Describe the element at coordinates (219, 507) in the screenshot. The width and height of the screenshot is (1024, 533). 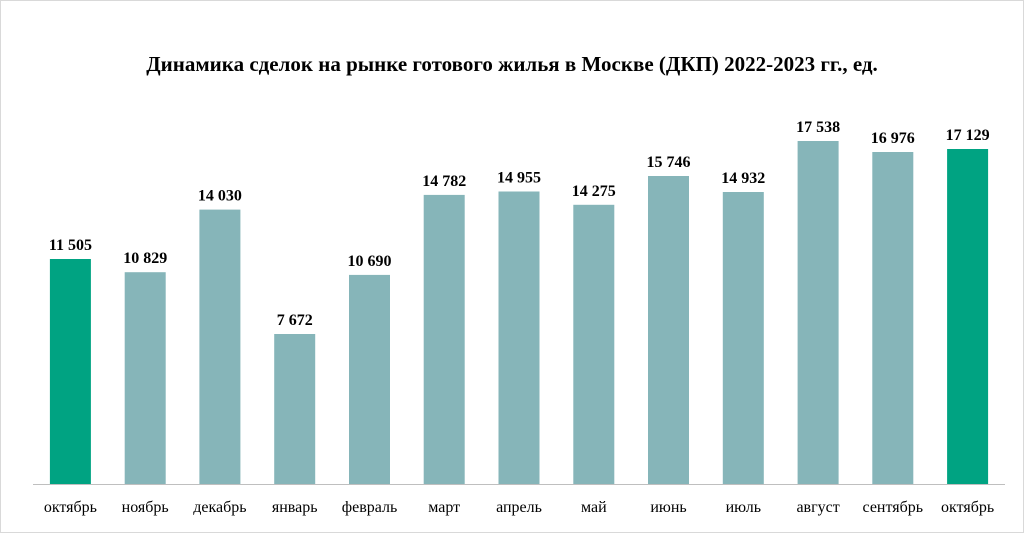
I see `category-label-2: декабрь` at that location.